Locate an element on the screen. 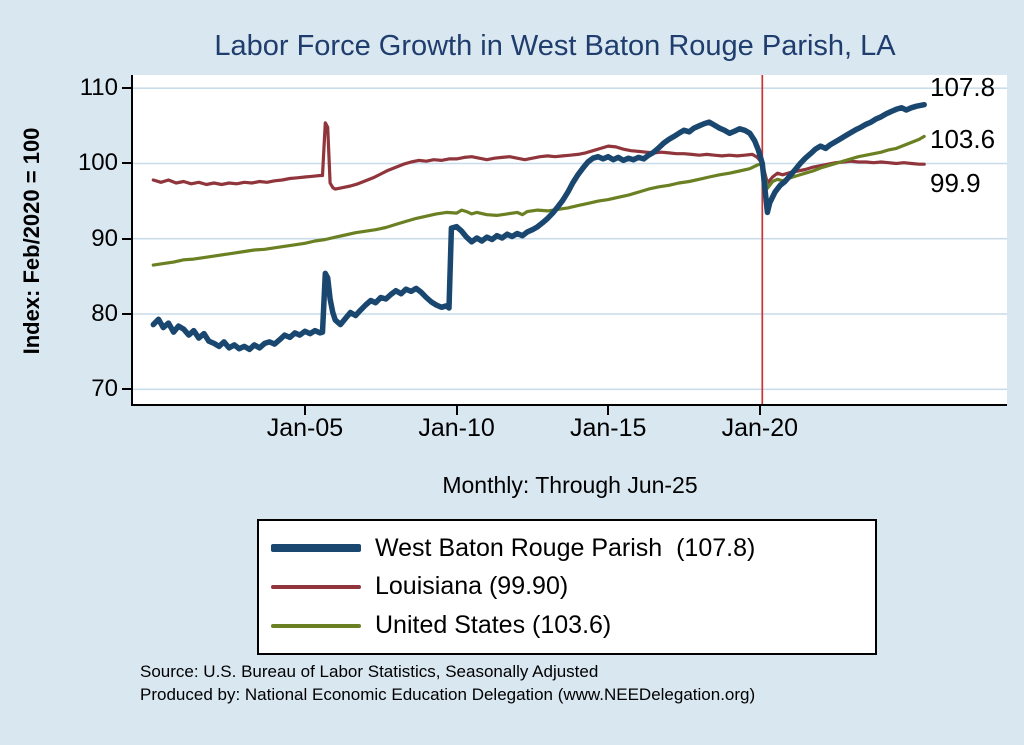 Image resolution: width=1024 pixels, height=745 pixels. y-axis-line is located at coordinates (132, 240).